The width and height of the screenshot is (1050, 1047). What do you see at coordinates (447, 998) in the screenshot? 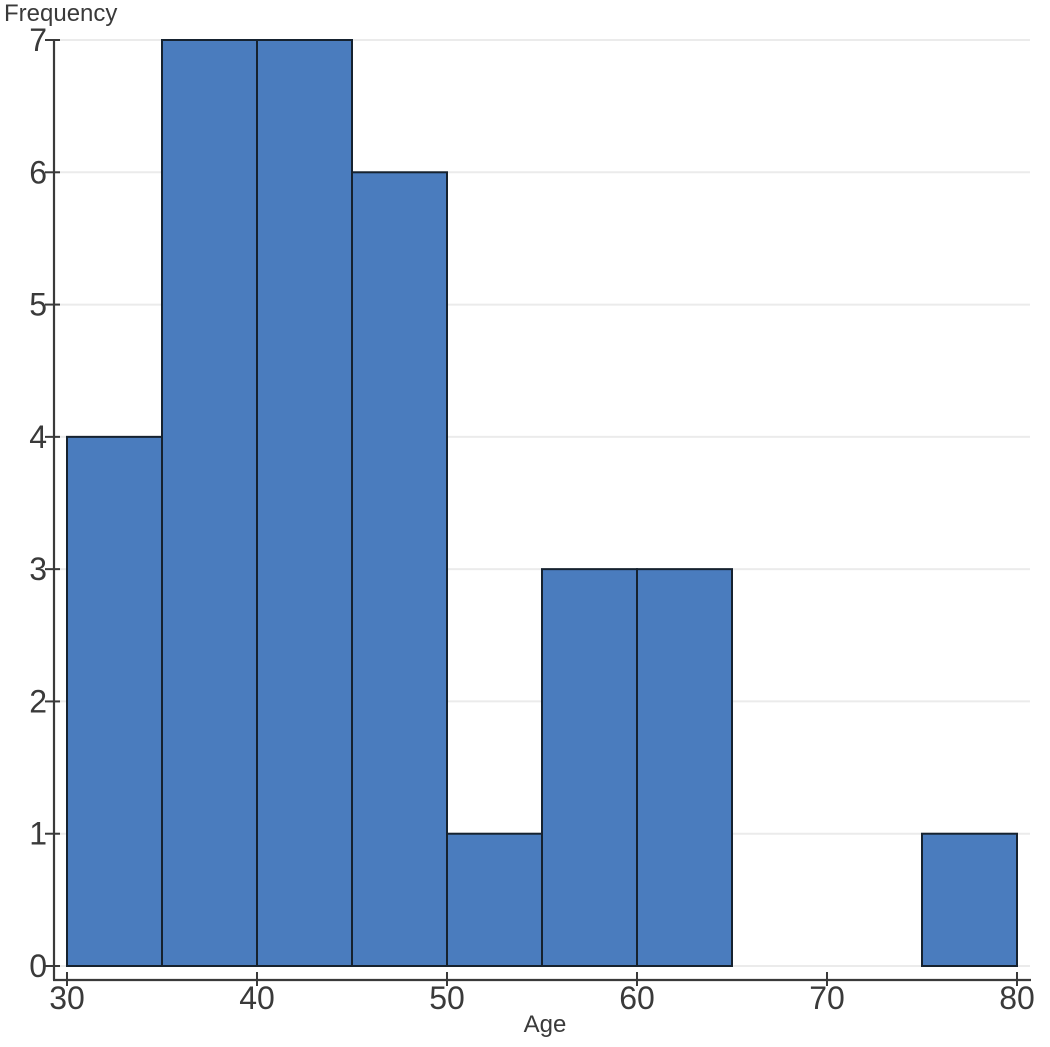
I see `x-tick-label-50: 50` at bounding box center [447, 998].